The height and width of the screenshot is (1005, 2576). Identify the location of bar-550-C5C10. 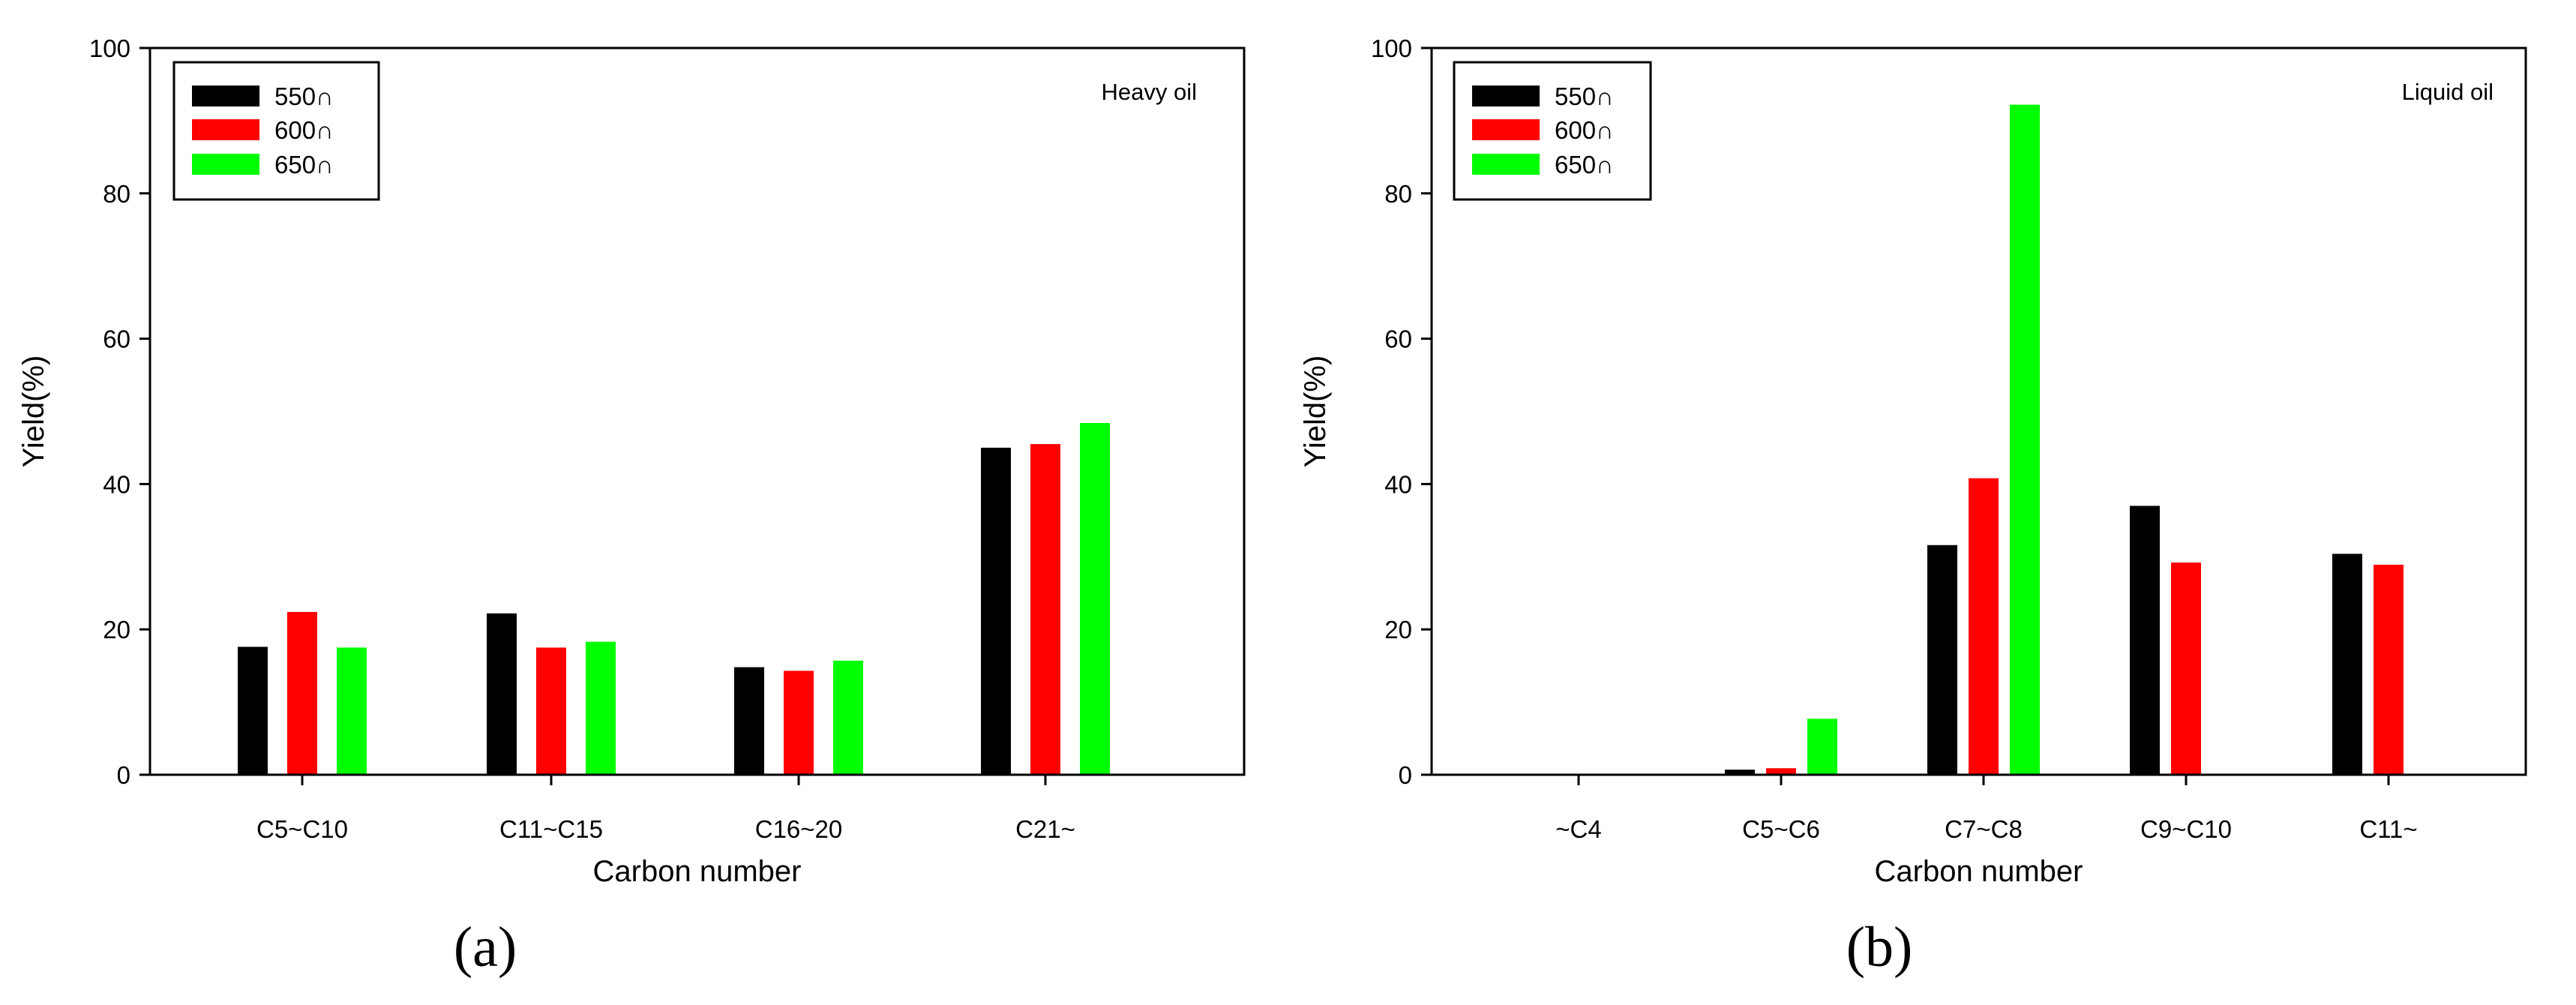
(253, 710).